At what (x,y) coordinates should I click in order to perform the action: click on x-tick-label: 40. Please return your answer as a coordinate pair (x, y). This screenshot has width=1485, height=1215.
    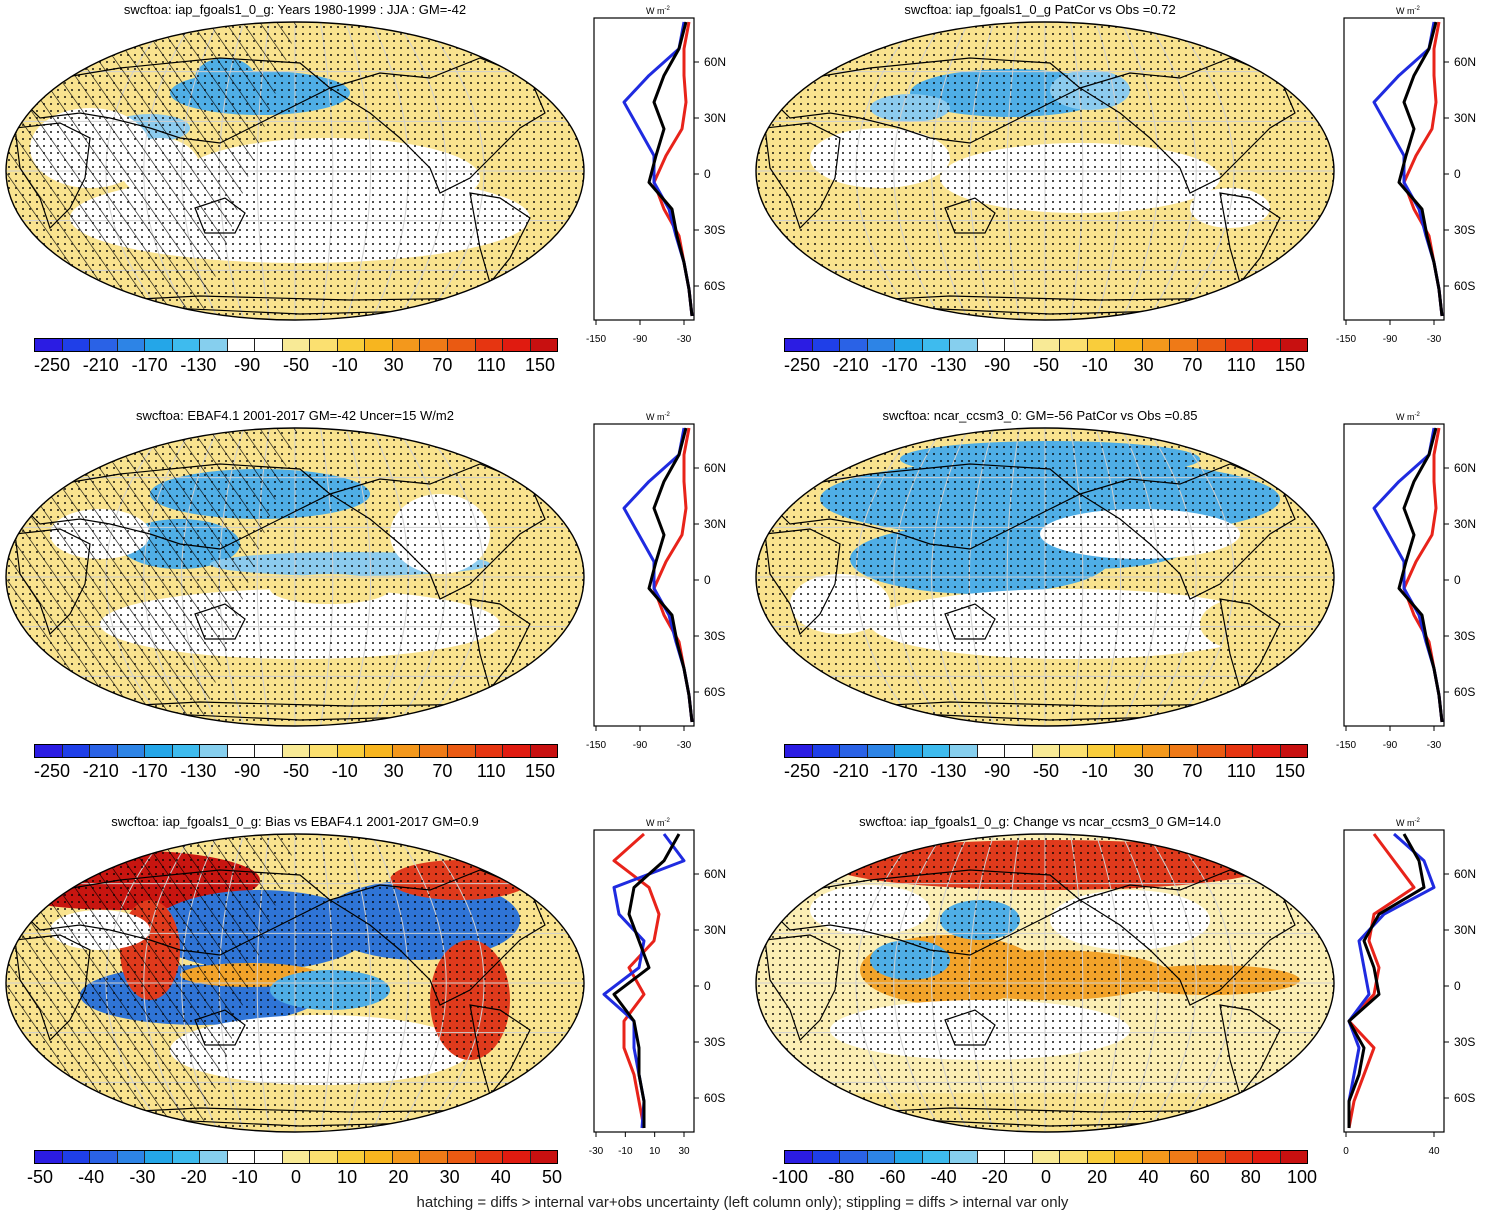
    Looking at the image, I should click on (1434, 1151).